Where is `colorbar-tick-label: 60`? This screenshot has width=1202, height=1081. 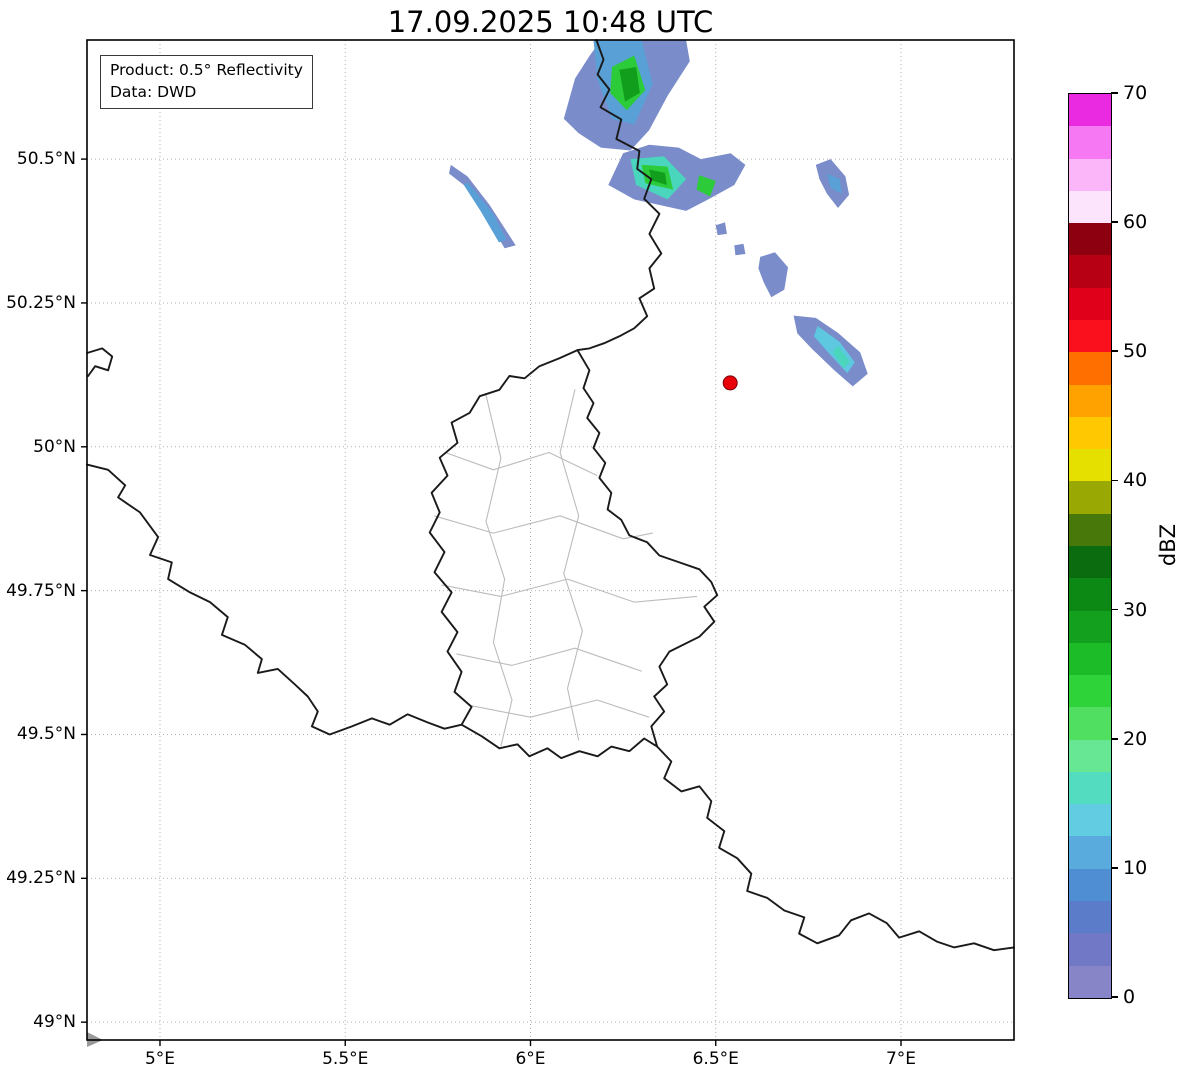 colorbar-tick-label: 60 is located at coordinates (1135, 222).